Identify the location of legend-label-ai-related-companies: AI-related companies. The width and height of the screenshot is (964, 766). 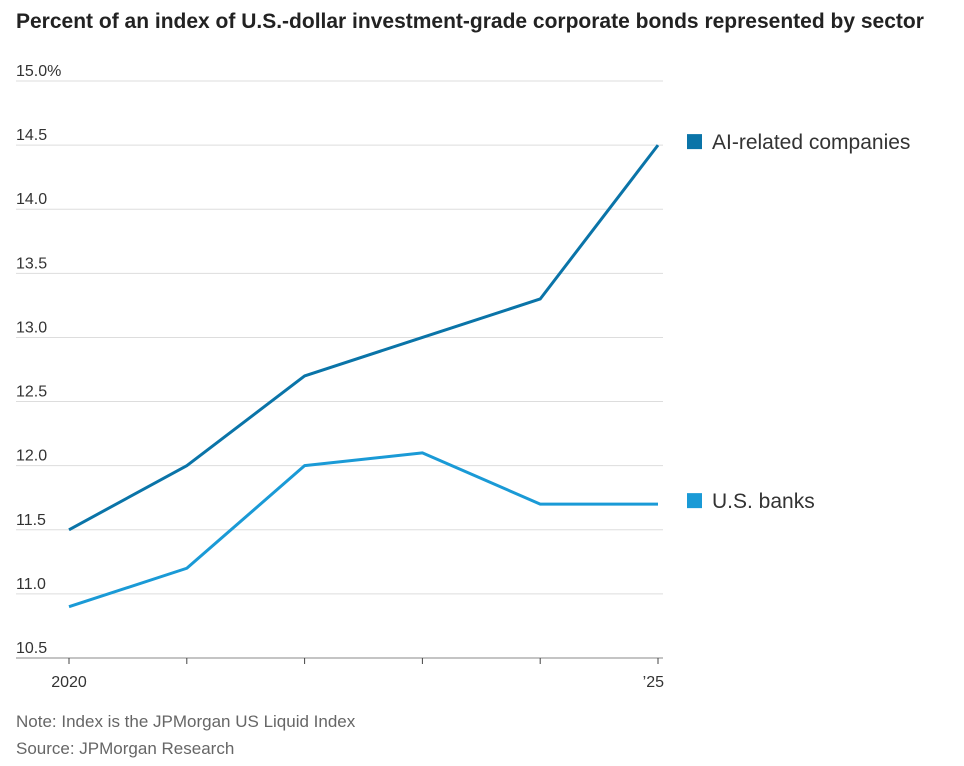
(811, 142).